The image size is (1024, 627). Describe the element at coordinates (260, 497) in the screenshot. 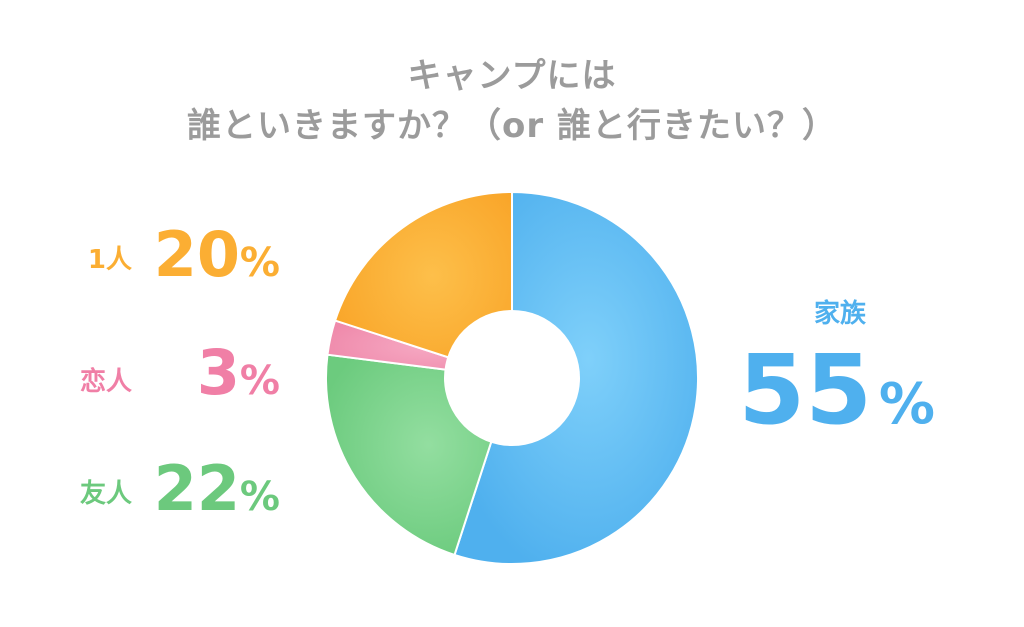

I see `label-unit-friends: %` at that location.